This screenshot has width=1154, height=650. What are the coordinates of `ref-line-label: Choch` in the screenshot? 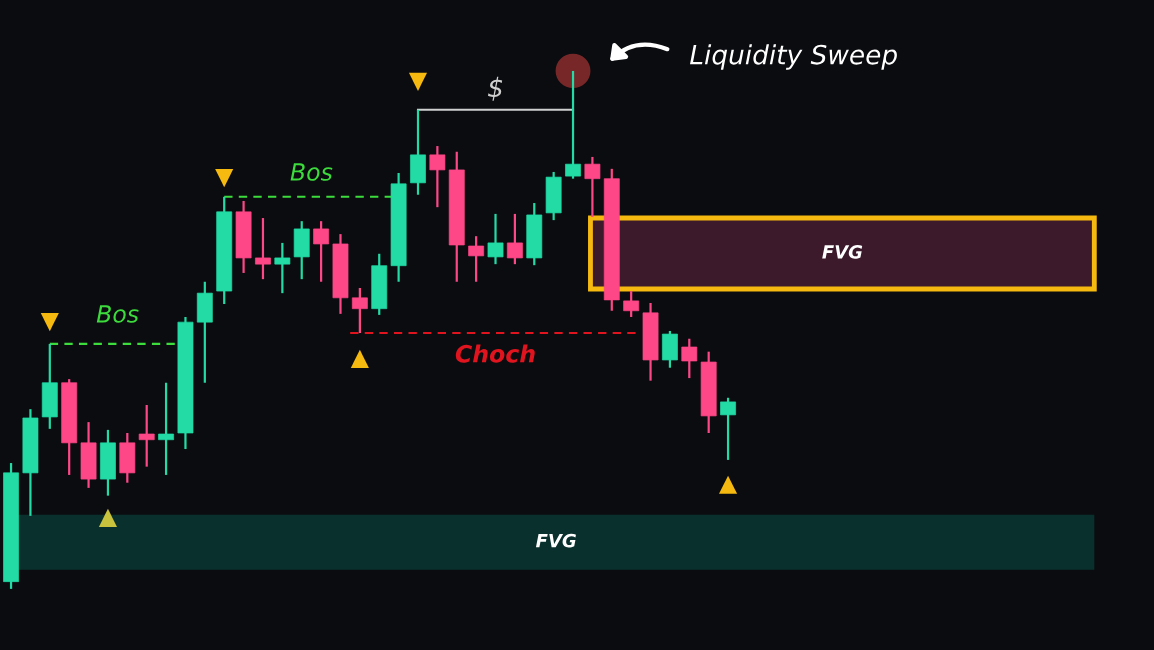 It's located at (495, 353).